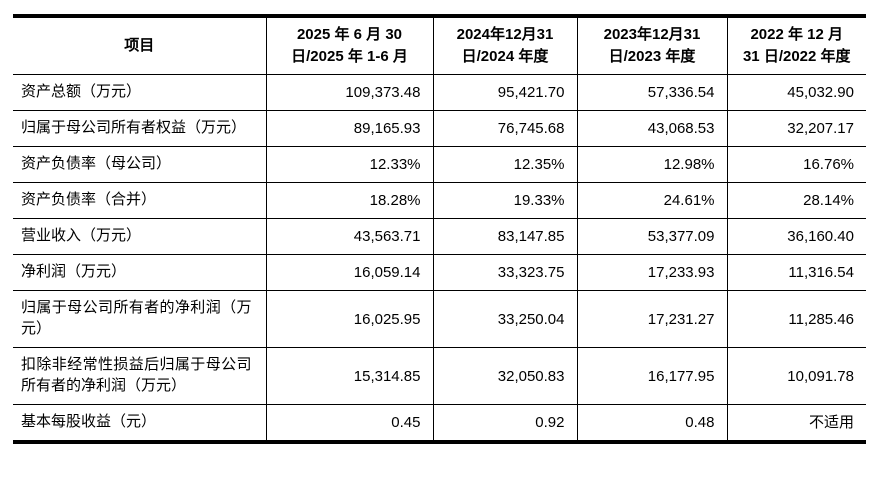 This screenshot has width=879, height=482. I want to click on row-label: 归属于母公司所有者权益（万元）, so click(139, 128).